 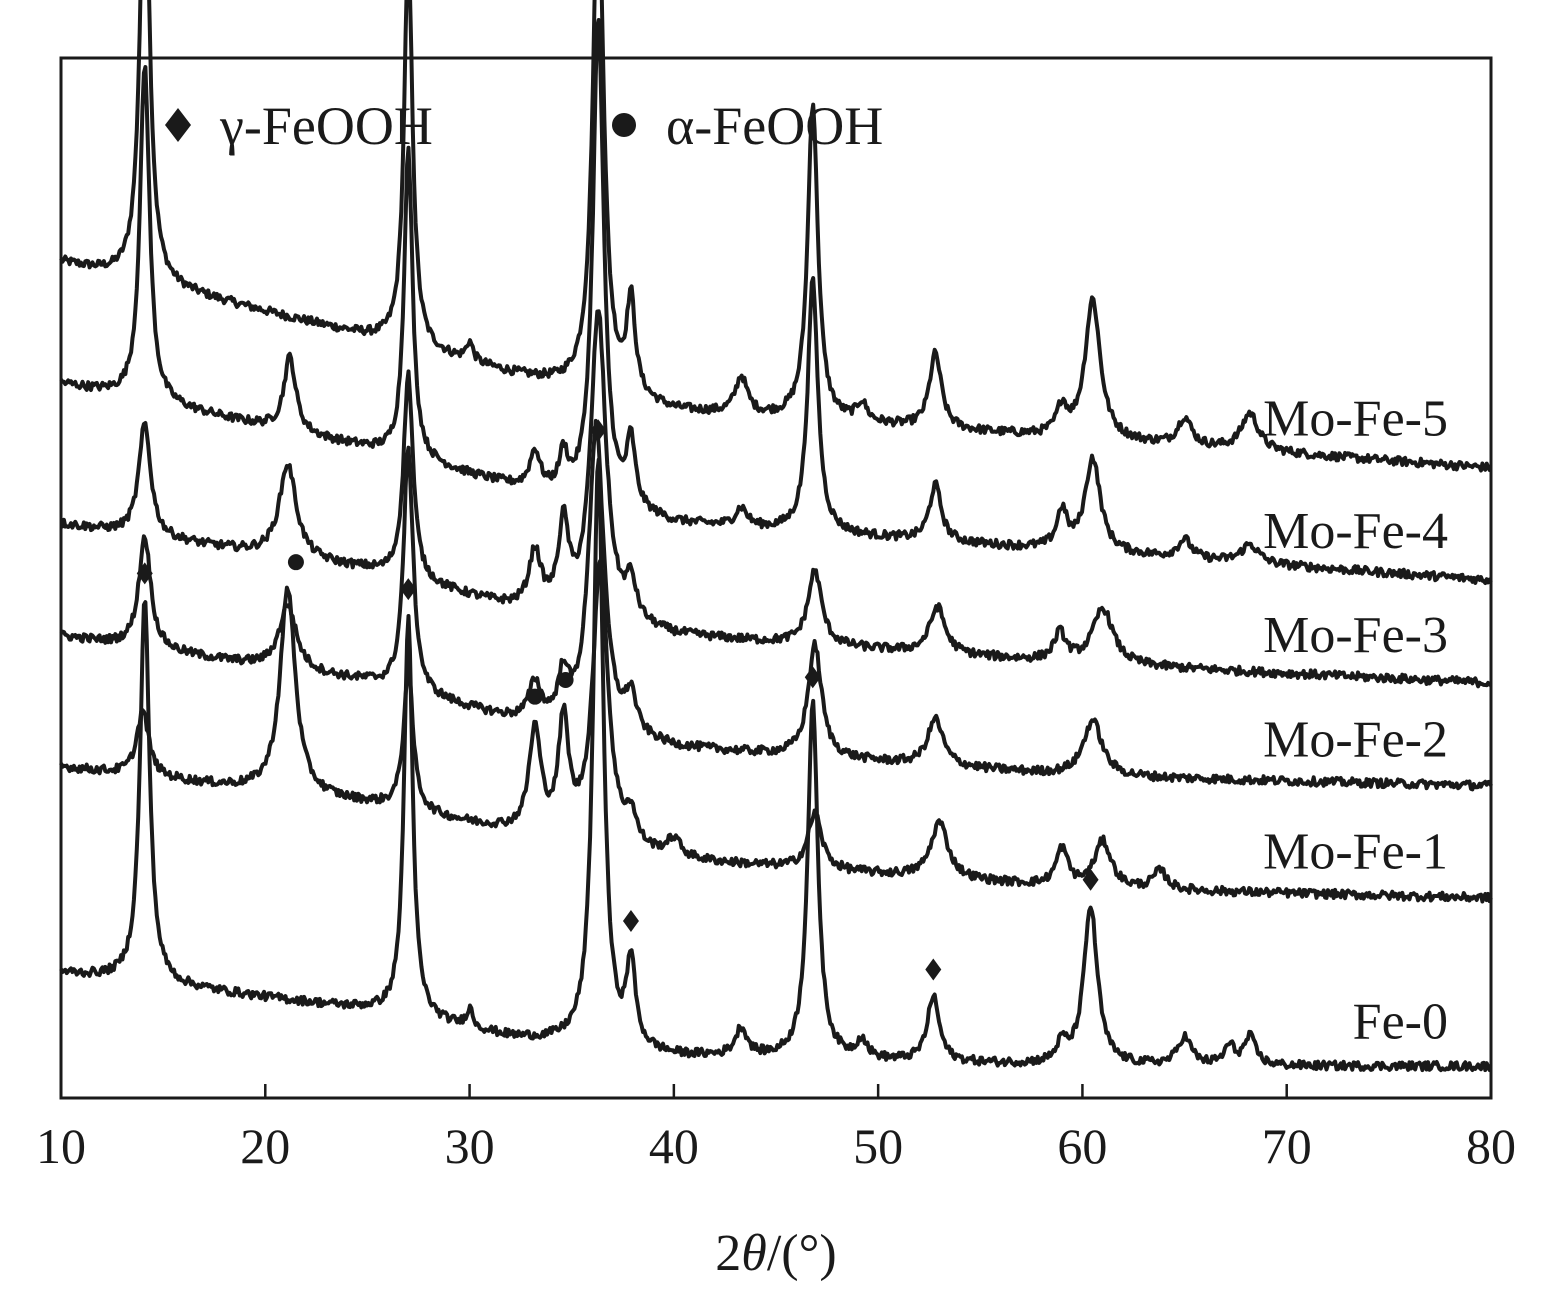 What do you see at coordinates (1287, 1146) in the screenshot?
I see `x-tick-label-70: 70` at bounding box center [1287, 1146].